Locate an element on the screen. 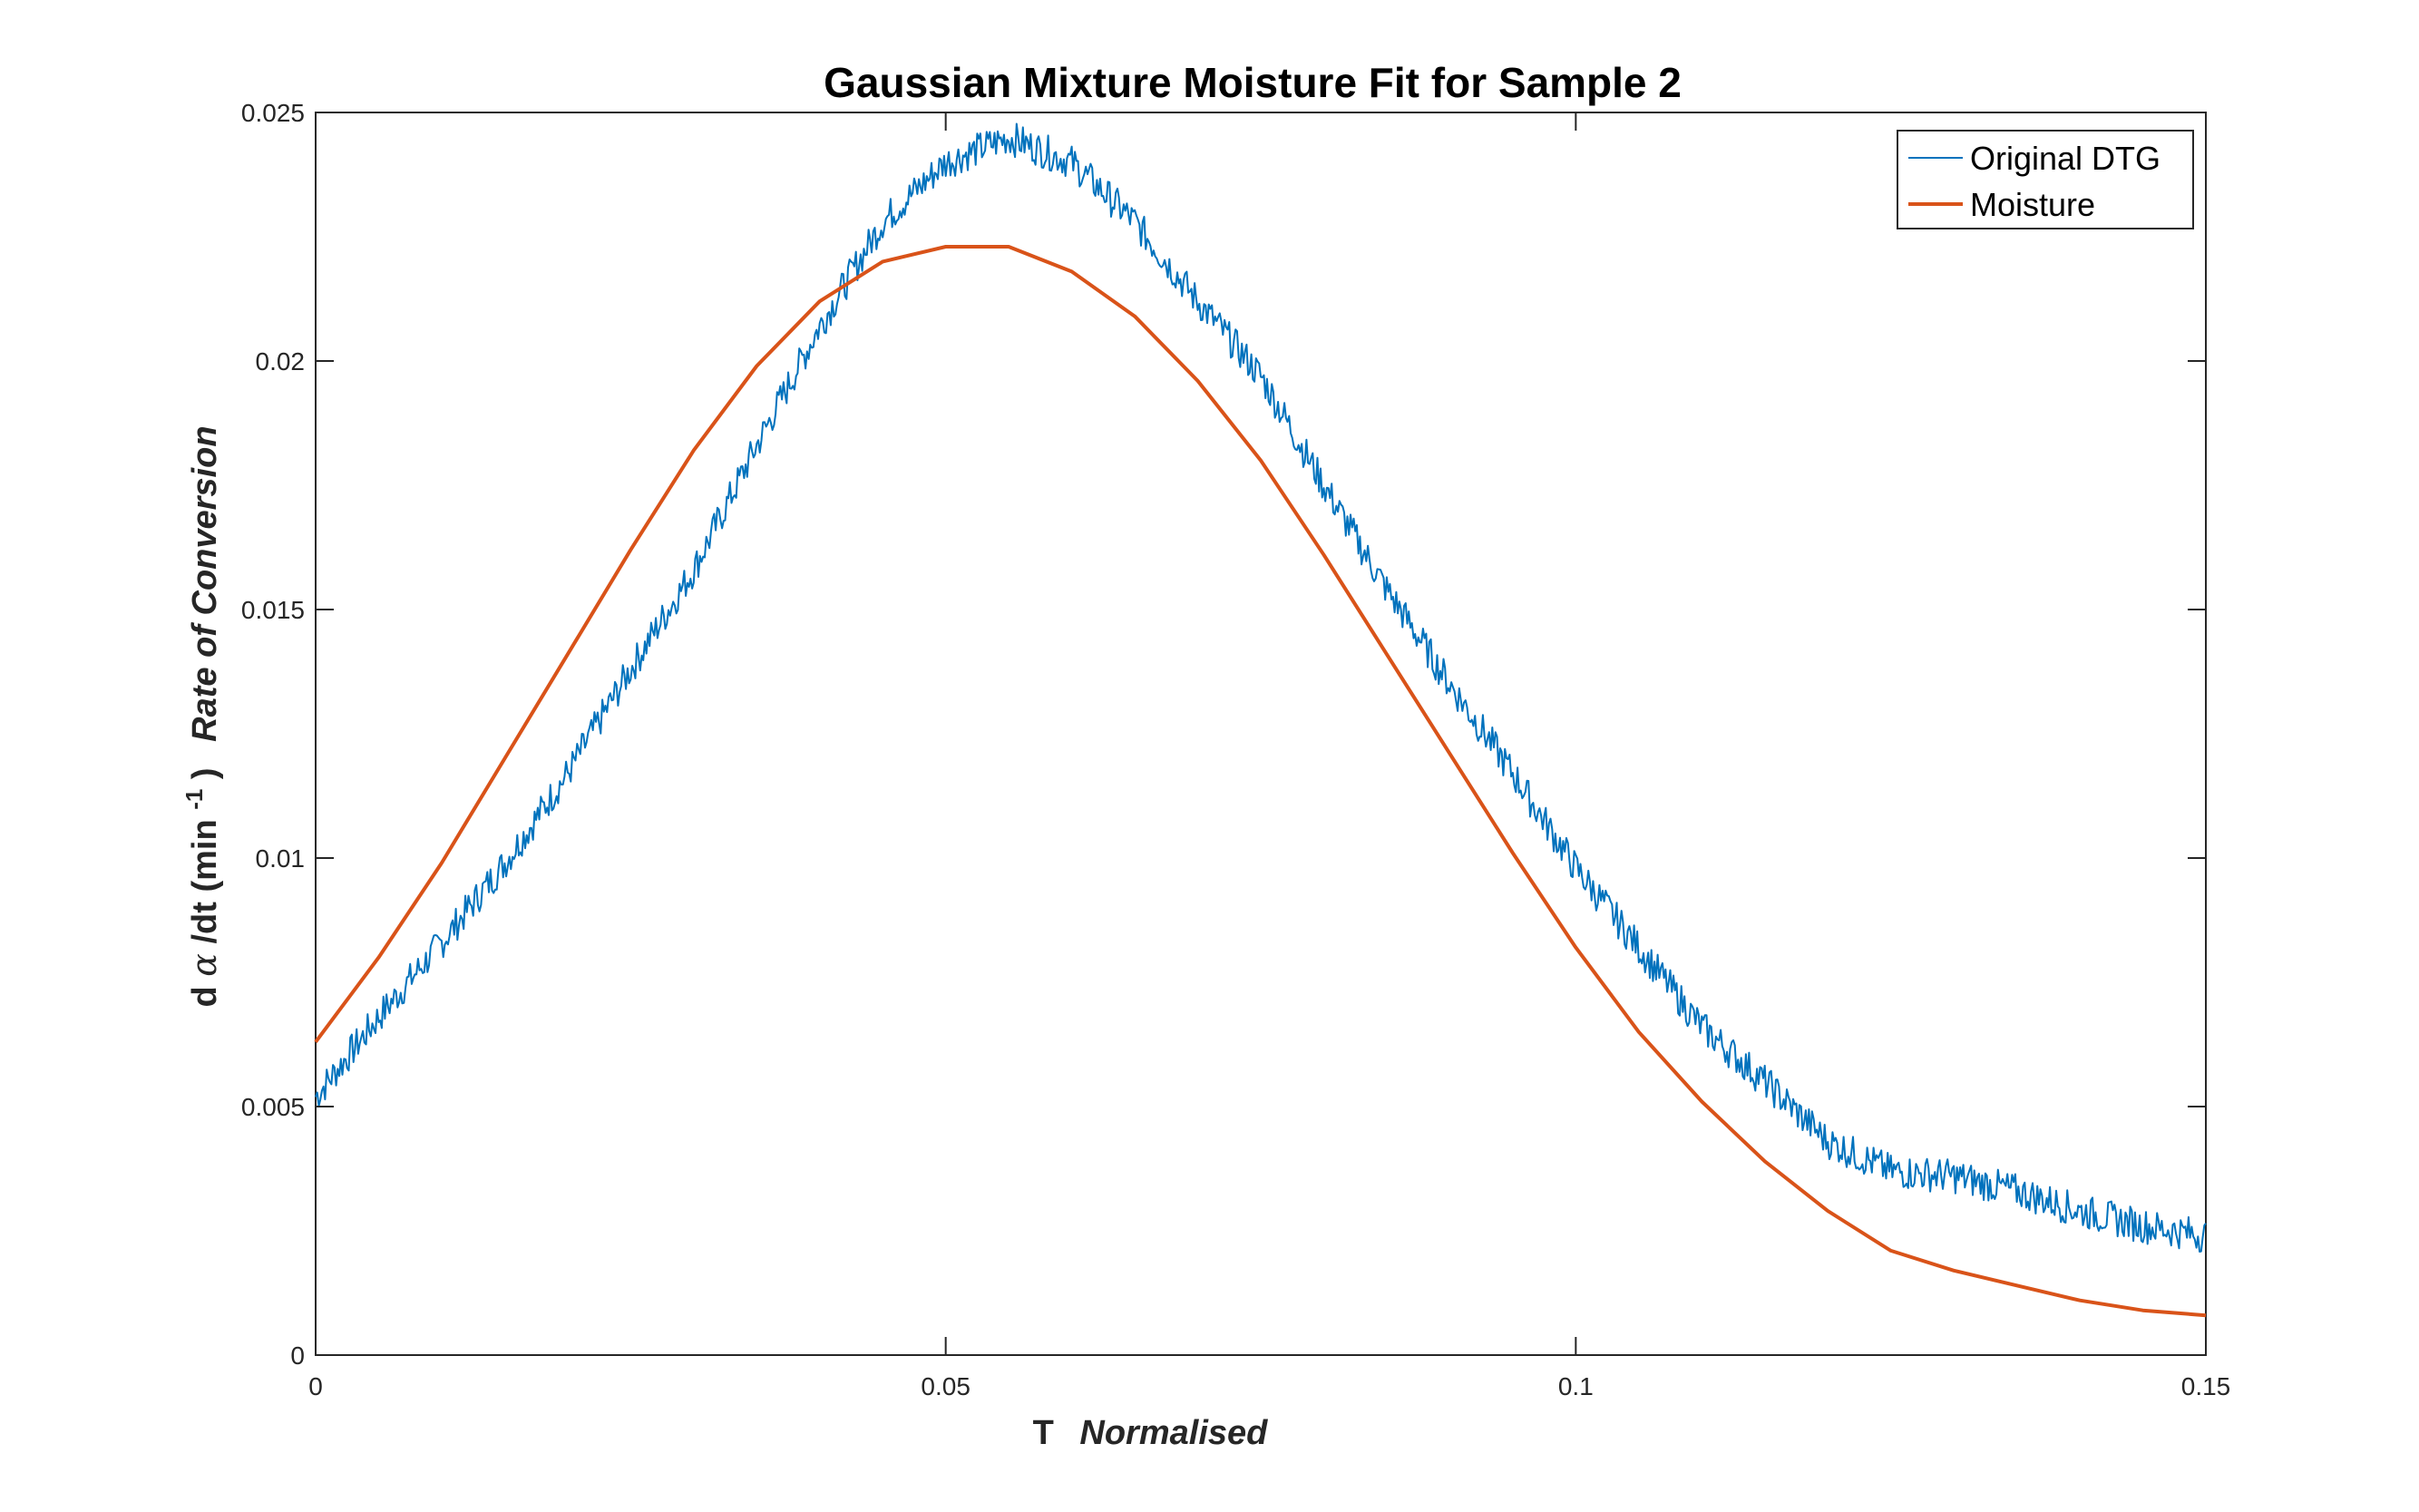 Image resolution: width=2419 pixels, height=1512 pixels. y-tick-label: 0.02 is located at coordinates (281, 361).